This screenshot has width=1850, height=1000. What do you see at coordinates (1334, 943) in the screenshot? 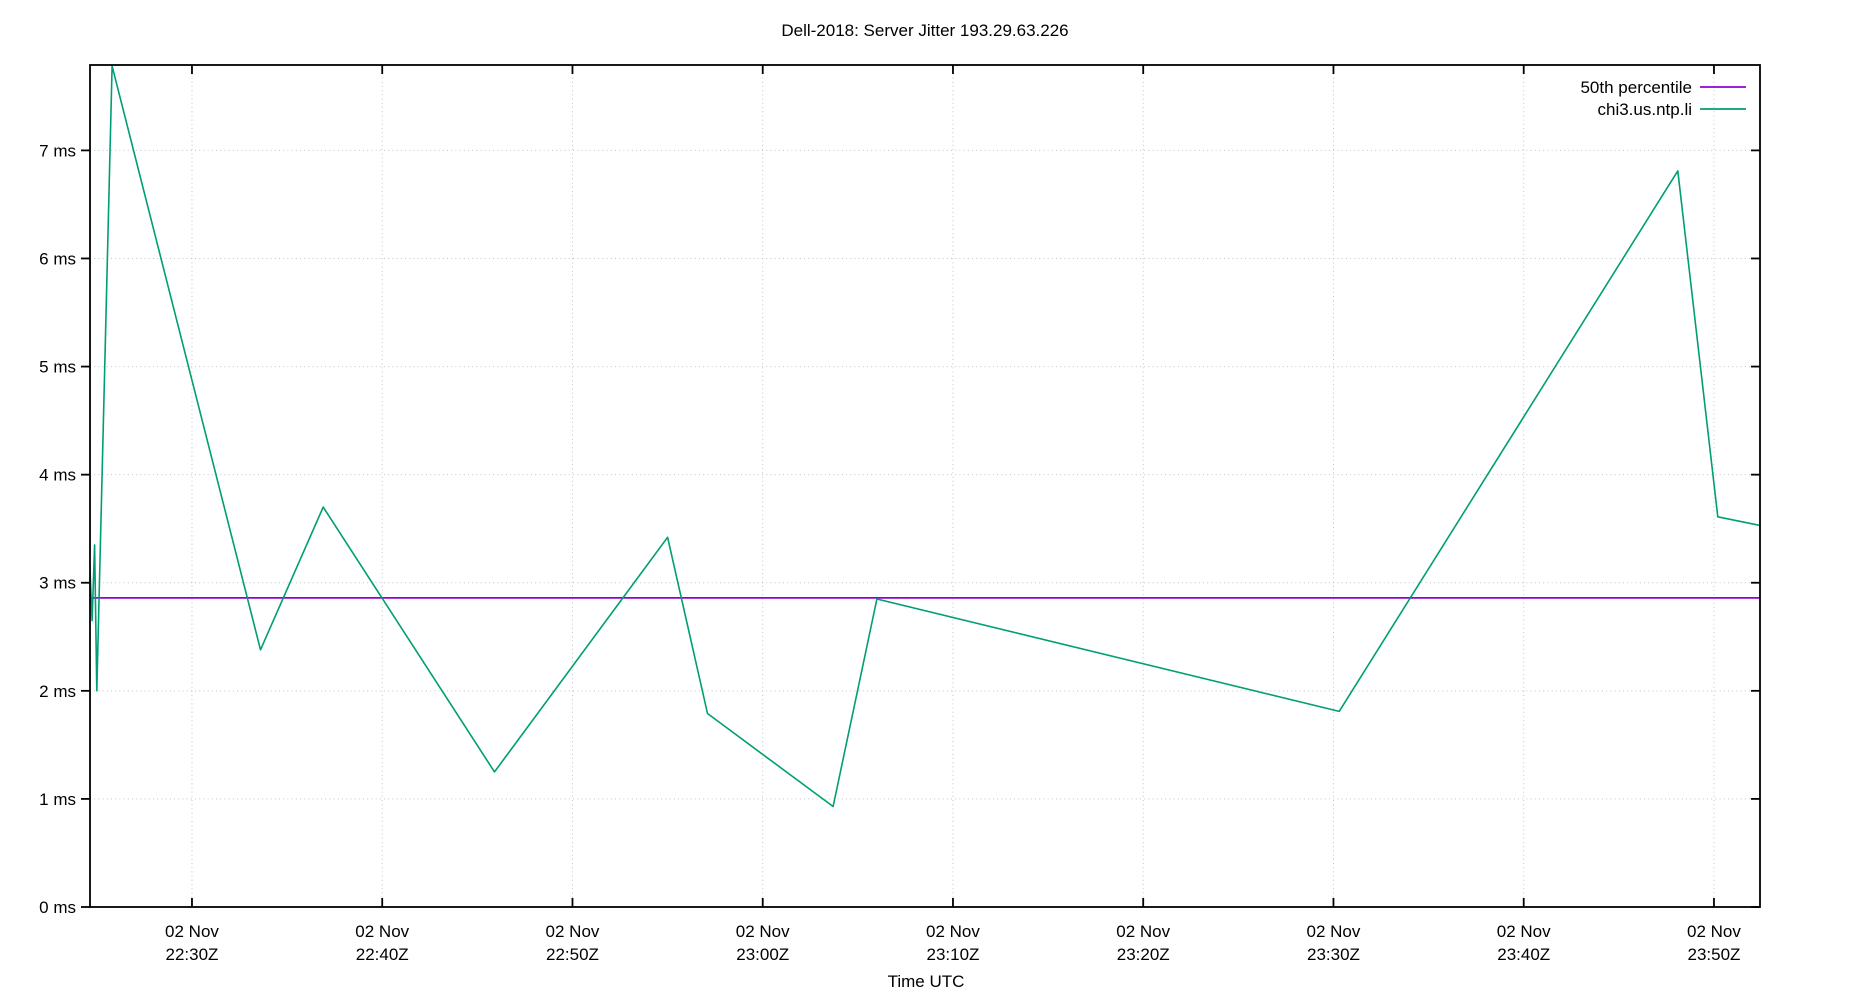
I see `x-tick-label: 02 Nov 23:30Z` at bounding box center [1334, 943].